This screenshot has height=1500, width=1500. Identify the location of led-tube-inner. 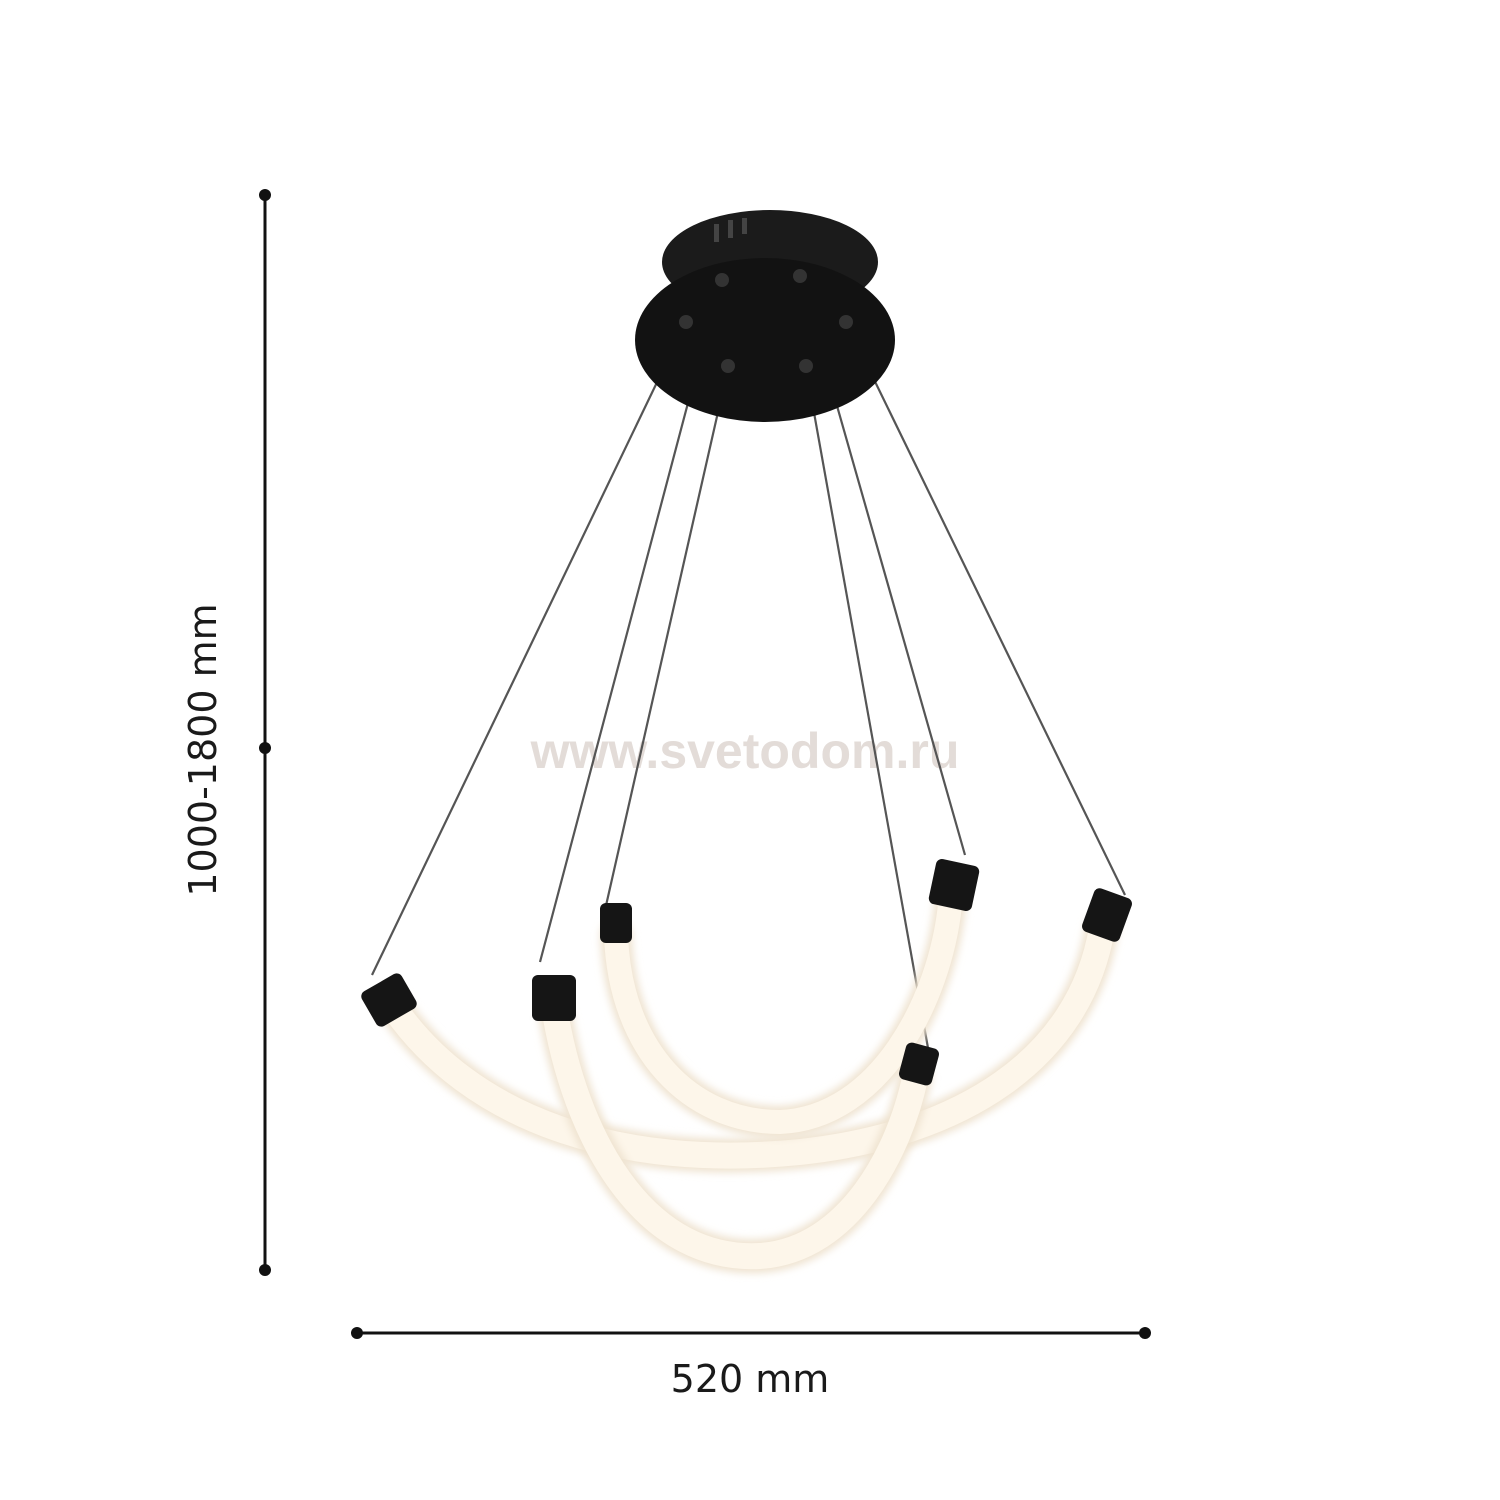
(783, 1014).